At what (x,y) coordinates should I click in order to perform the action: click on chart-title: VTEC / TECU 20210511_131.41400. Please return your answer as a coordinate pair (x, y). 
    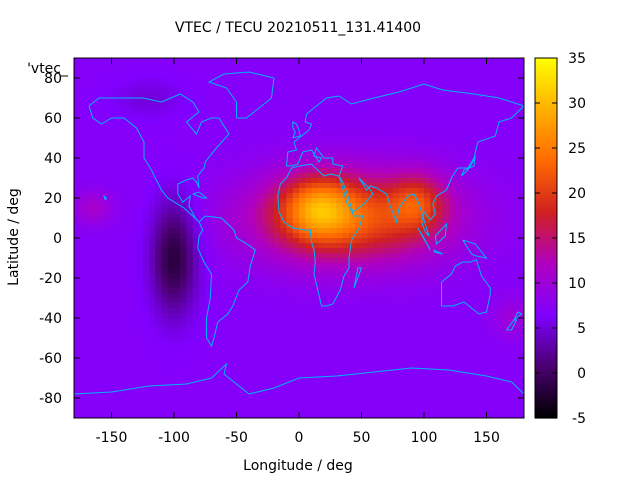
    Looking at the image, I should click on (298, 28).